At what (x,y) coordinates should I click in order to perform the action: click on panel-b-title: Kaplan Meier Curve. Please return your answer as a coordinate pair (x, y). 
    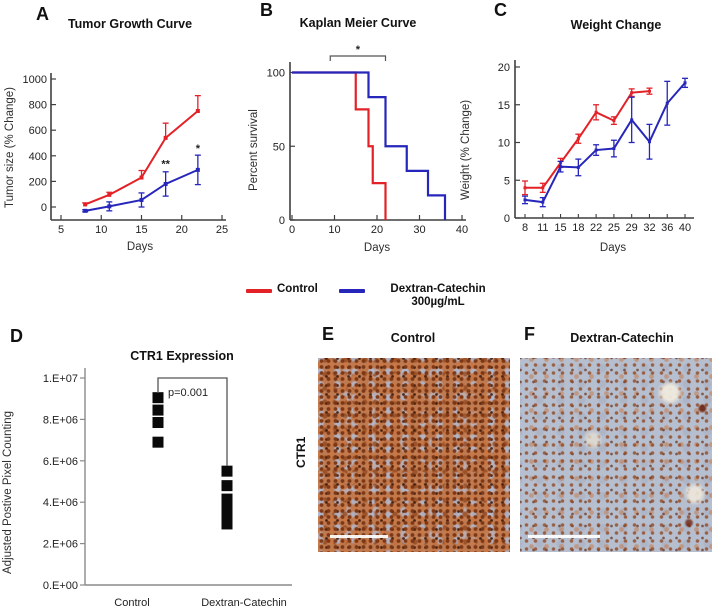
    Looking at the image, I should click on (358, 23).